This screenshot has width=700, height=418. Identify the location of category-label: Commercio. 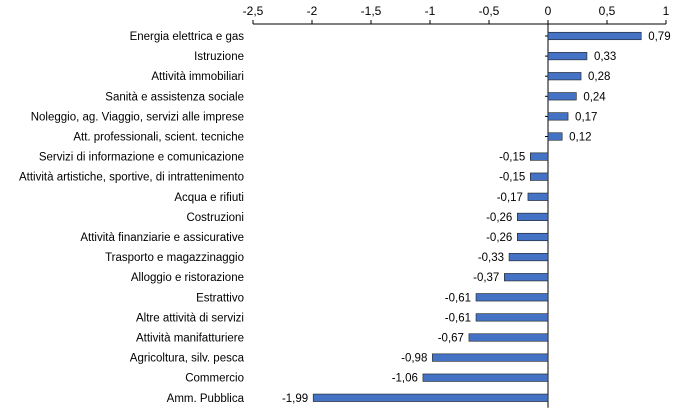
(214, 379).